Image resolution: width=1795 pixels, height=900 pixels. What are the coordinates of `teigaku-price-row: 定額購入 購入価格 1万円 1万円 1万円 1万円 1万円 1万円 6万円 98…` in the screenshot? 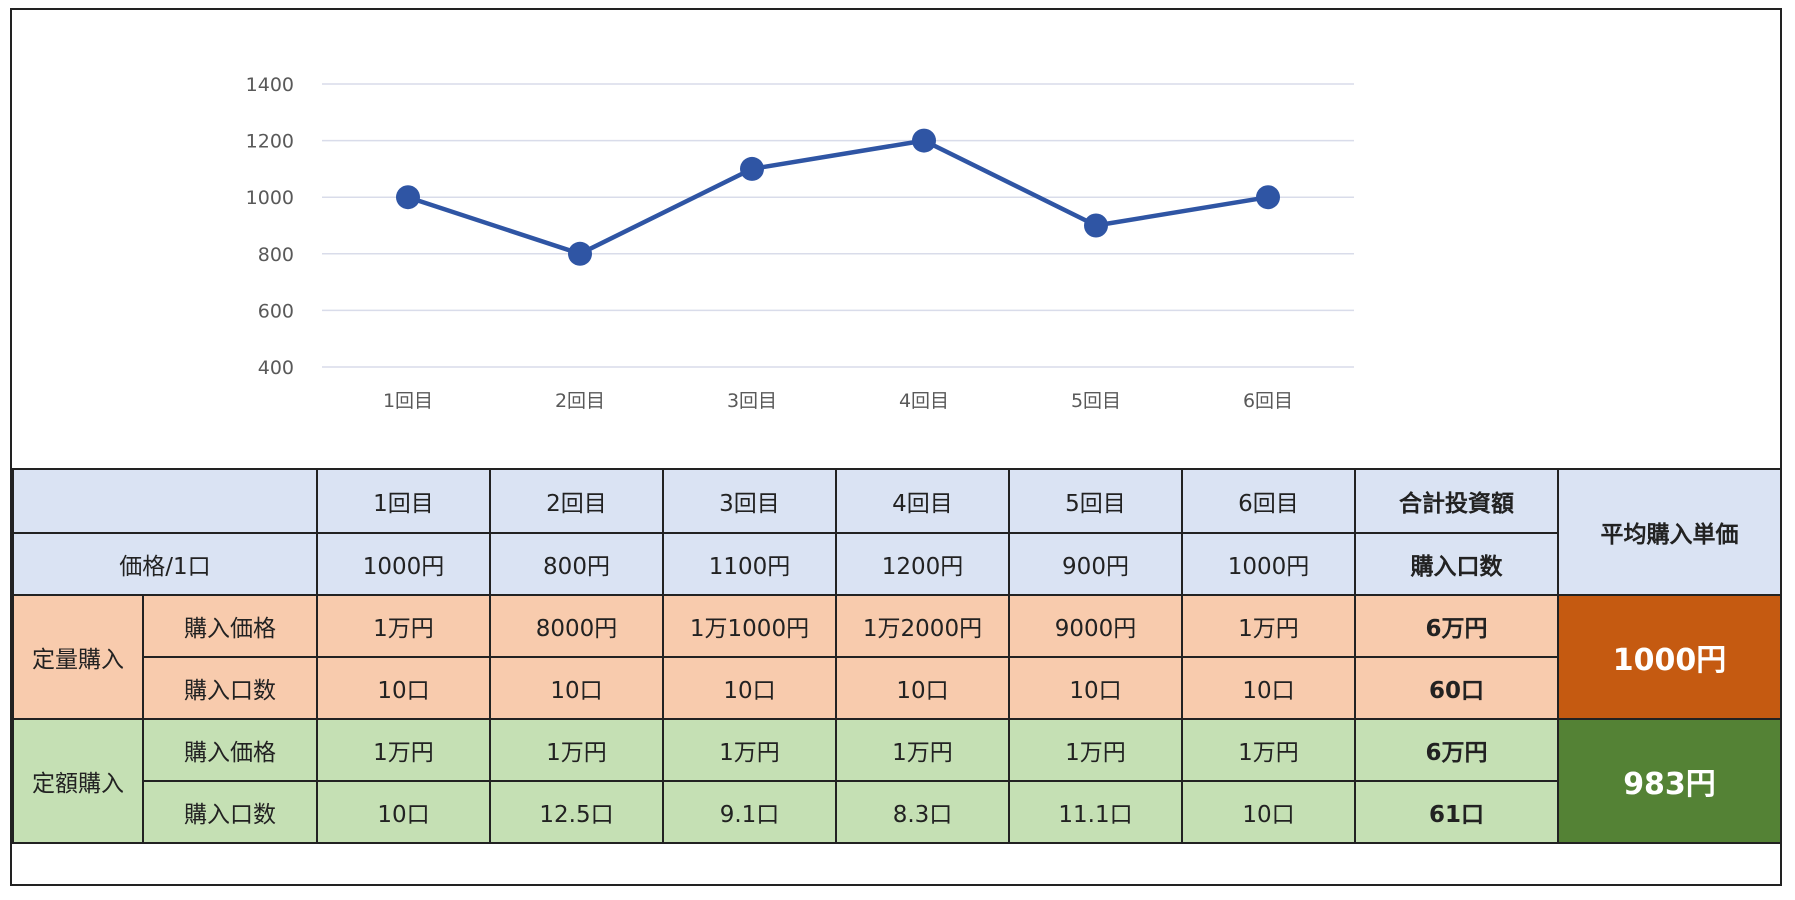 It's located at (897, 781).